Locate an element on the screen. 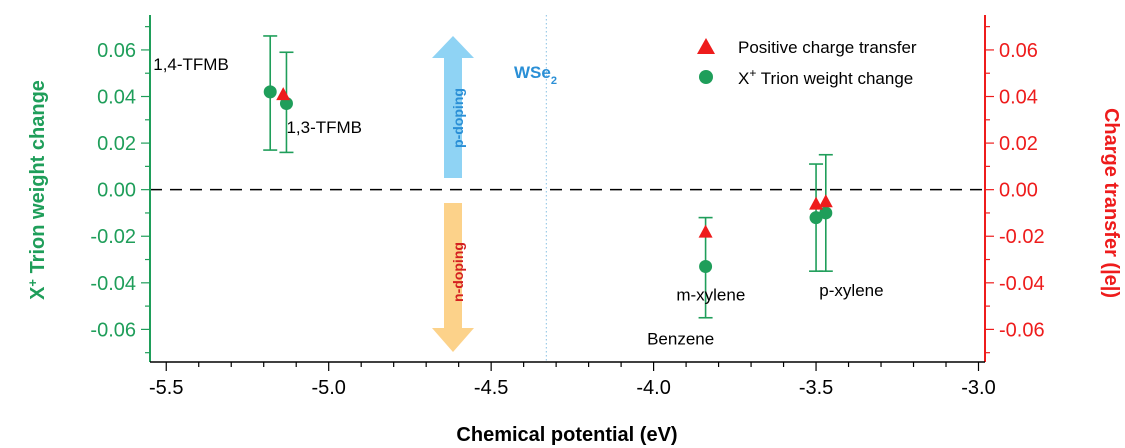  x-tick-label: -5.5 is located at coordinates (166, 388).